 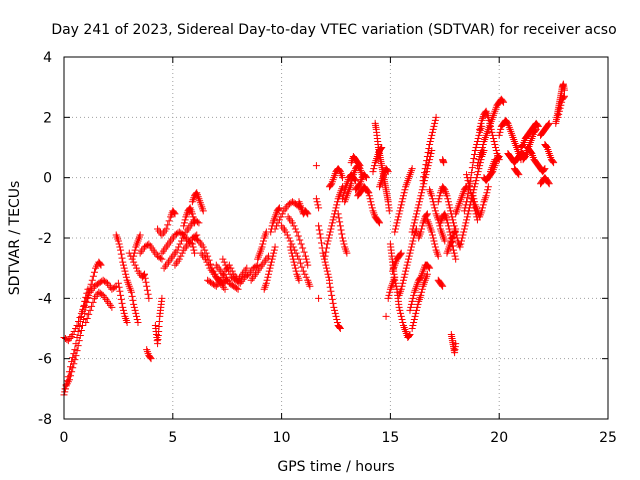 What do you see at coordinates (608, 438) in the screenshot?
I see `x-tick-label: 25` at bounding box center [608, 438].